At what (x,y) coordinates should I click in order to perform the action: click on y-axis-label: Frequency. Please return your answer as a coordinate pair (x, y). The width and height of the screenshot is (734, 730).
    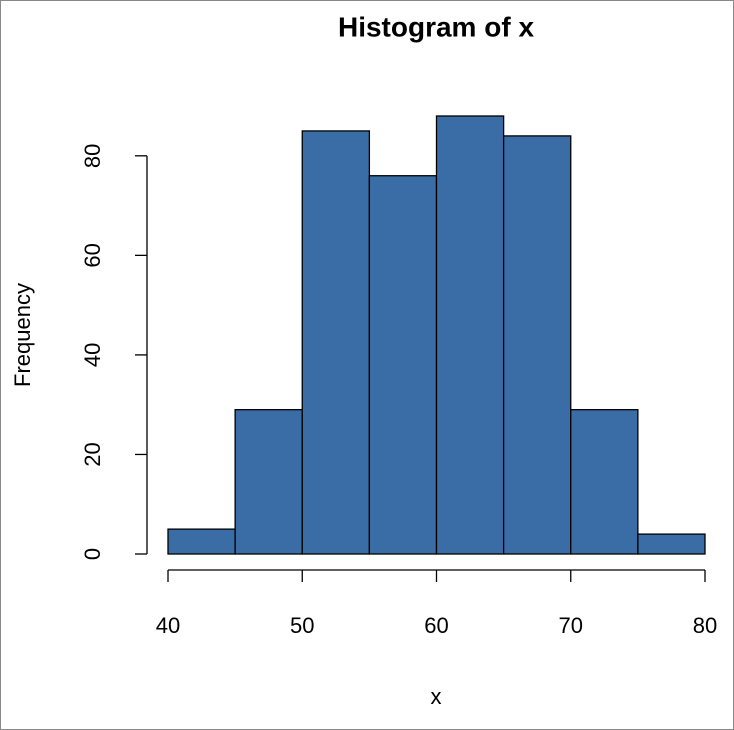
    Looking at the image, I should click on (22, 335).